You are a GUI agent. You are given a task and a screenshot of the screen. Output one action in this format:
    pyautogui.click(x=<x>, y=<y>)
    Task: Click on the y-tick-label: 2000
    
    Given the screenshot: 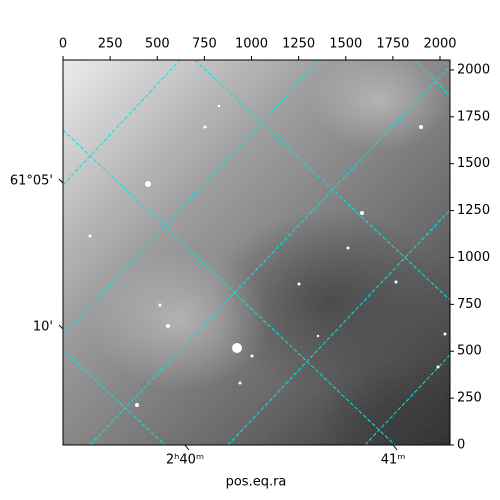 What is the action you would take?
    pyautogui.click(x=473, y=69)
    